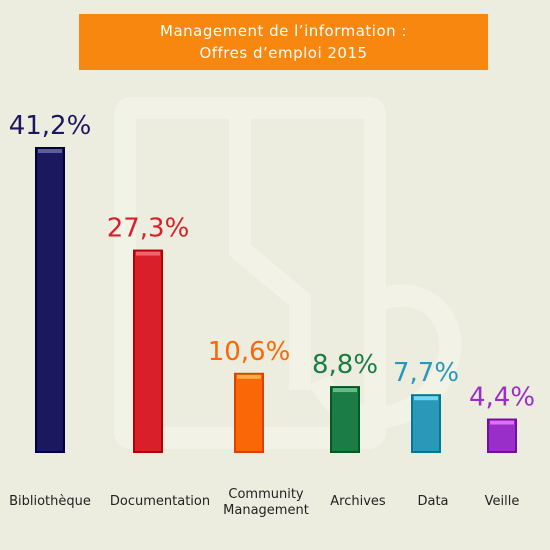 The image size is (550, 550). I want to click on value-label-3: 10,6%, so click(249, 352).